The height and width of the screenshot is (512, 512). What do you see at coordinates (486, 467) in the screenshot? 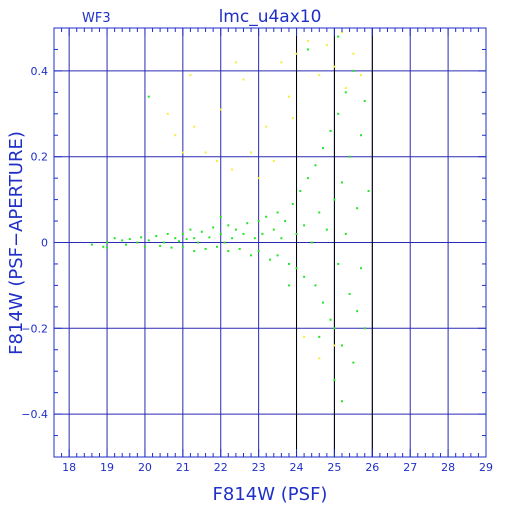
I see `x-tick-label-29: 29` at bounding box center [486, 467].